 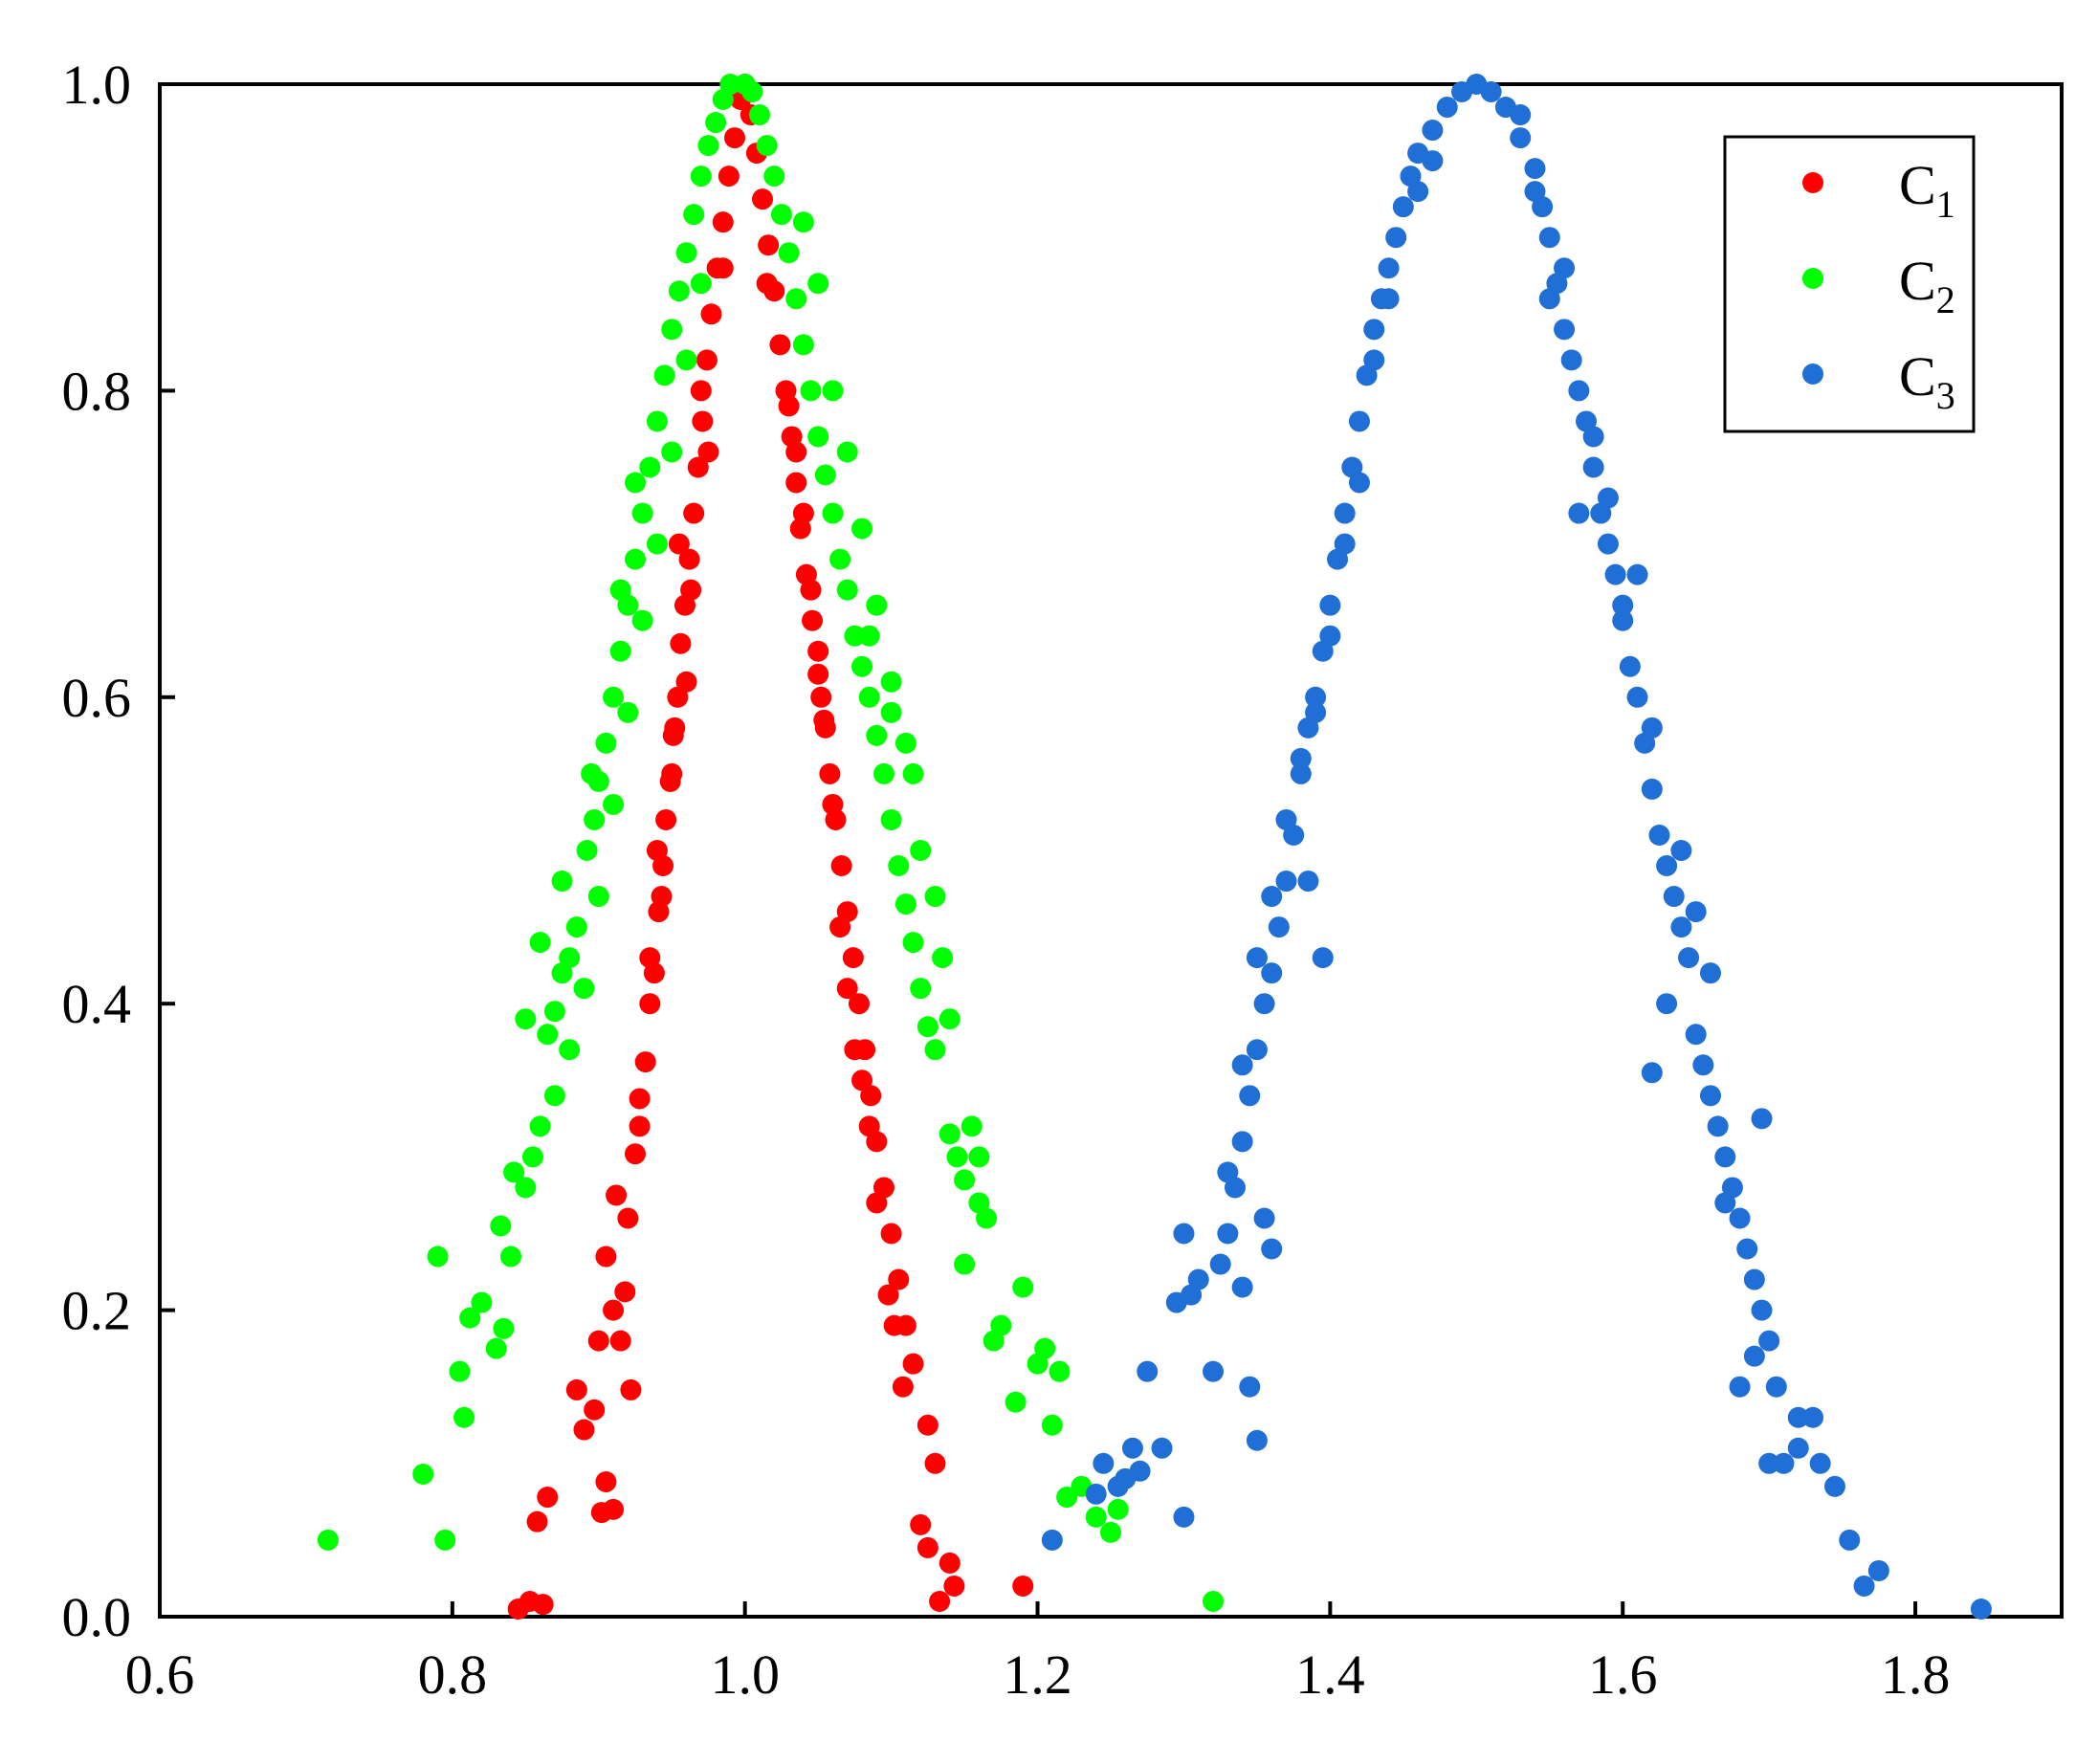 What do you see at coordinates (97, 1617) in the screenshot?
I see `y-tick-label: 0.0` at bounding box center [97, 1617].